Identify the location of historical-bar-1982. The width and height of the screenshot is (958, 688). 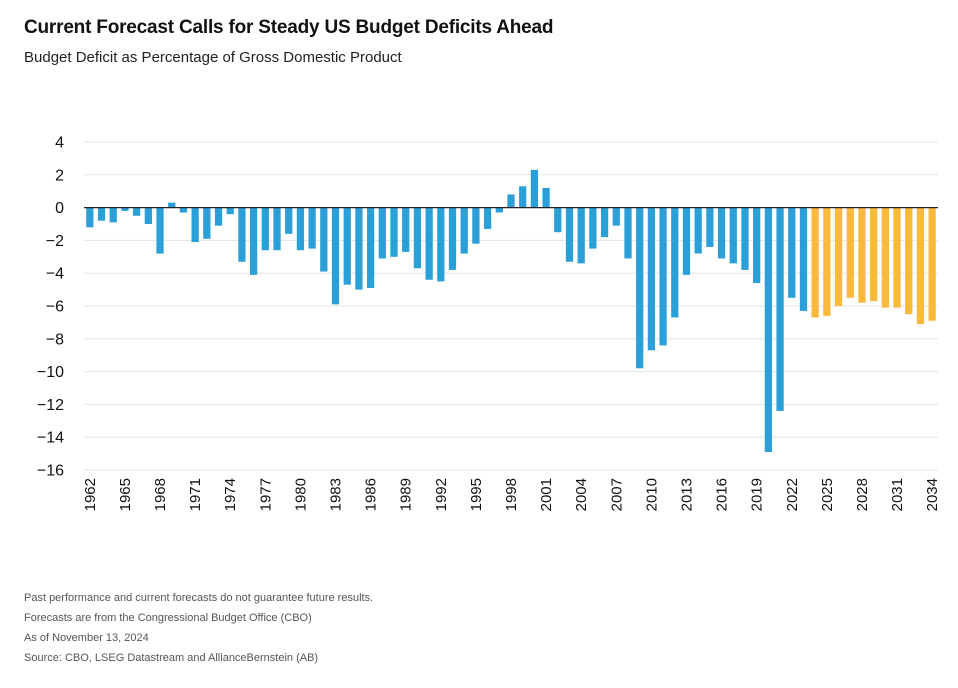
(324, 239).